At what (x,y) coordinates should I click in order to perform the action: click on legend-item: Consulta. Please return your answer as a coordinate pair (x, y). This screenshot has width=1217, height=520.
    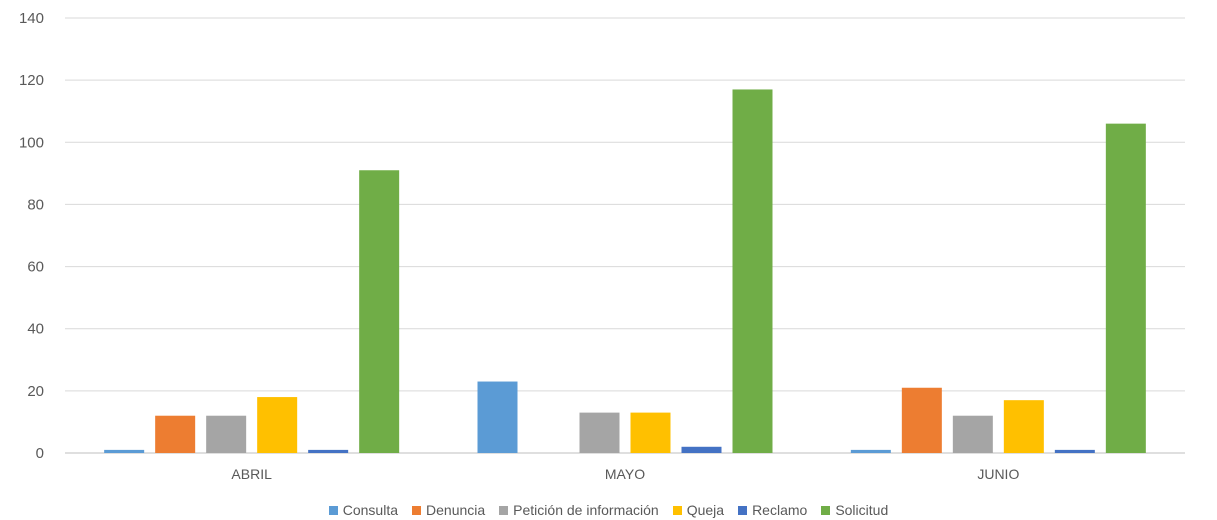
    Looking at the image, I should click on (363, 510).